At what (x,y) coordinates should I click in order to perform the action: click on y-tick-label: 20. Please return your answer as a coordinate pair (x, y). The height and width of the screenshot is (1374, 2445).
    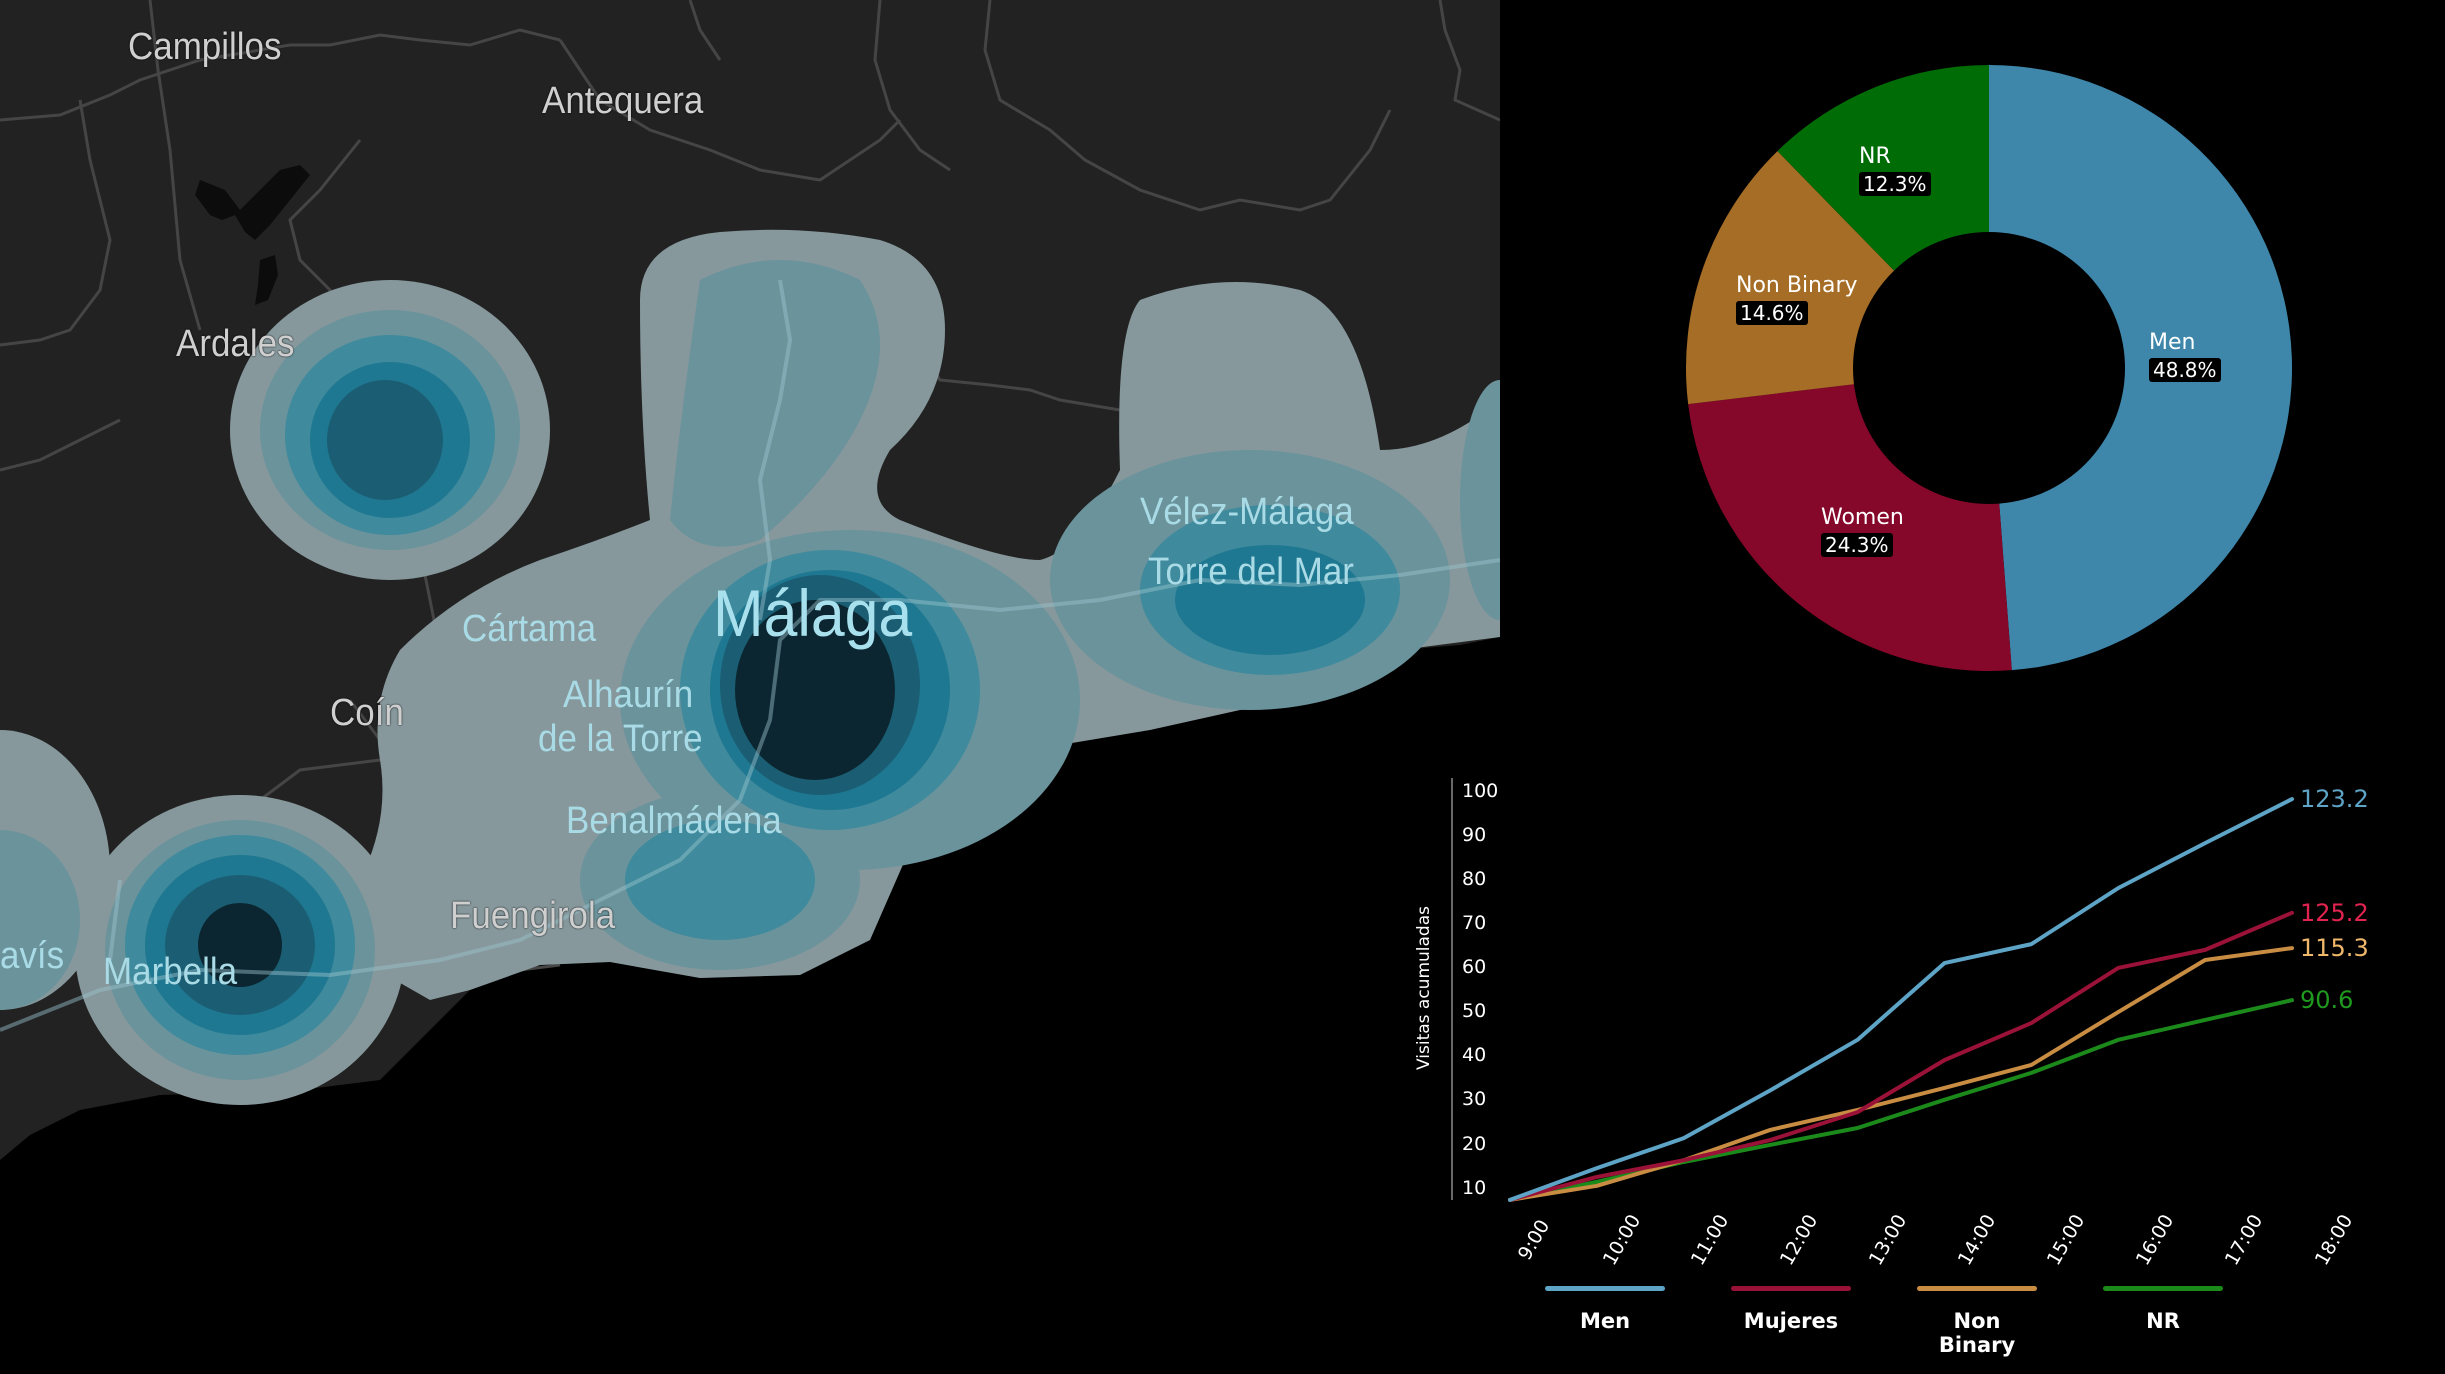
    Looking at the image, I should click on (1474, 1144).